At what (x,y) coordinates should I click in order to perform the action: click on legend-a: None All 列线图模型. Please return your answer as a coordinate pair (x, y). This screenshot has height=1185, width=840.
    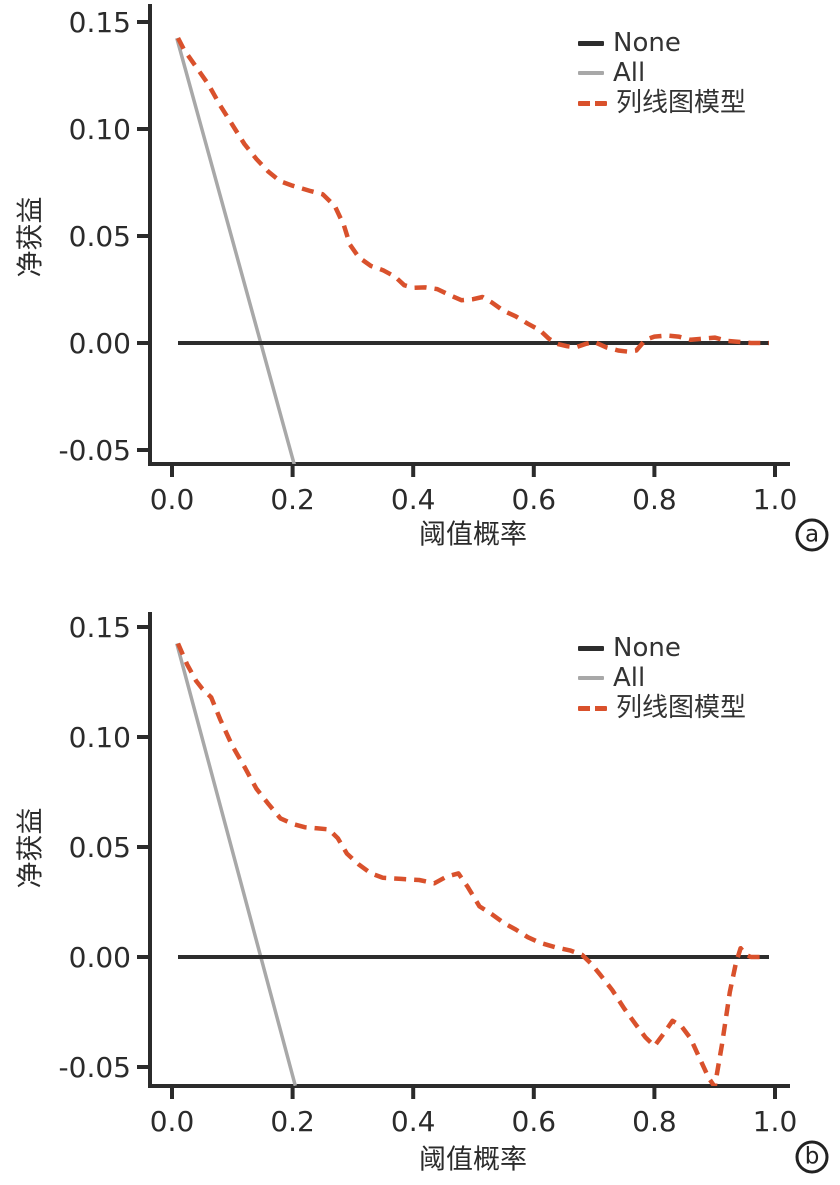
    Looking at the image, I should click on (662, 73).